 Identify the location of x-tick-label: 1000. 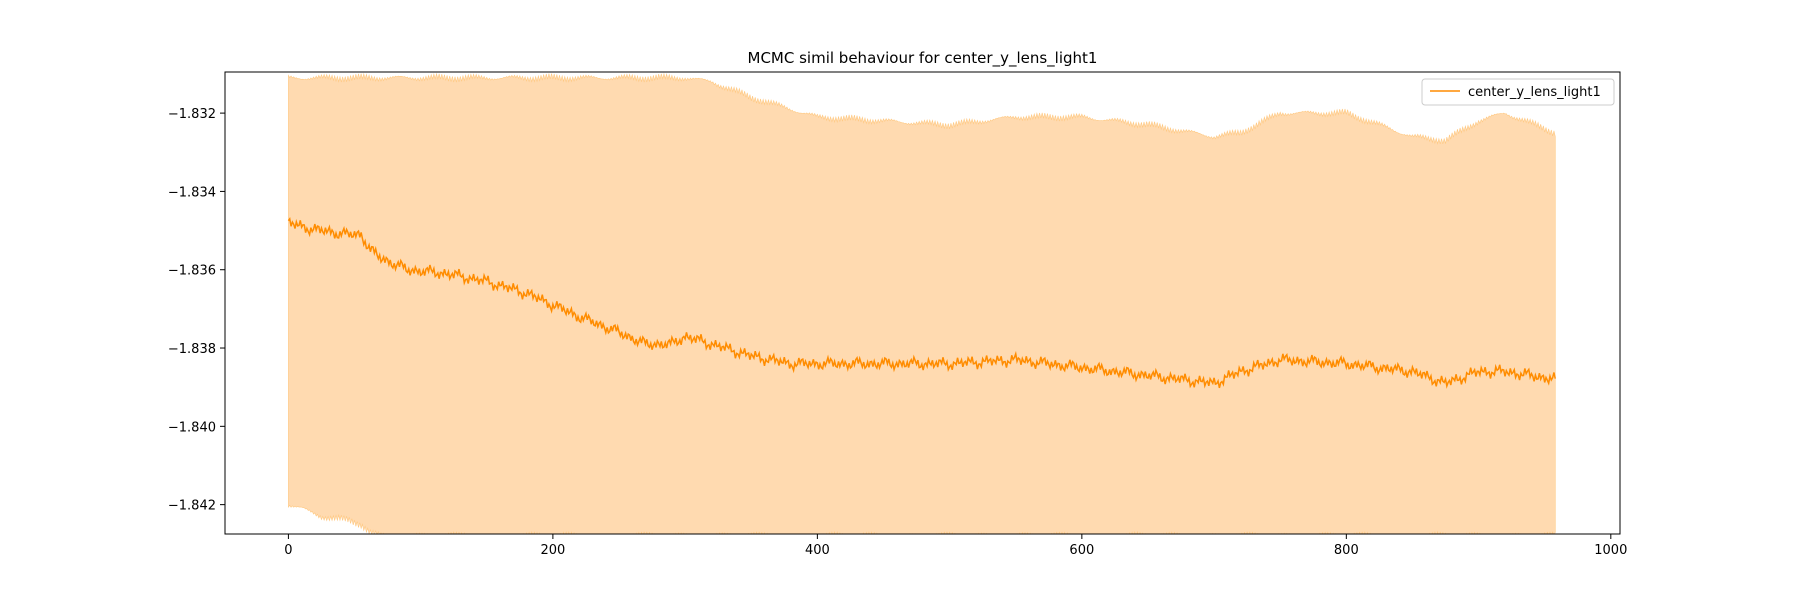
(1610, 550).